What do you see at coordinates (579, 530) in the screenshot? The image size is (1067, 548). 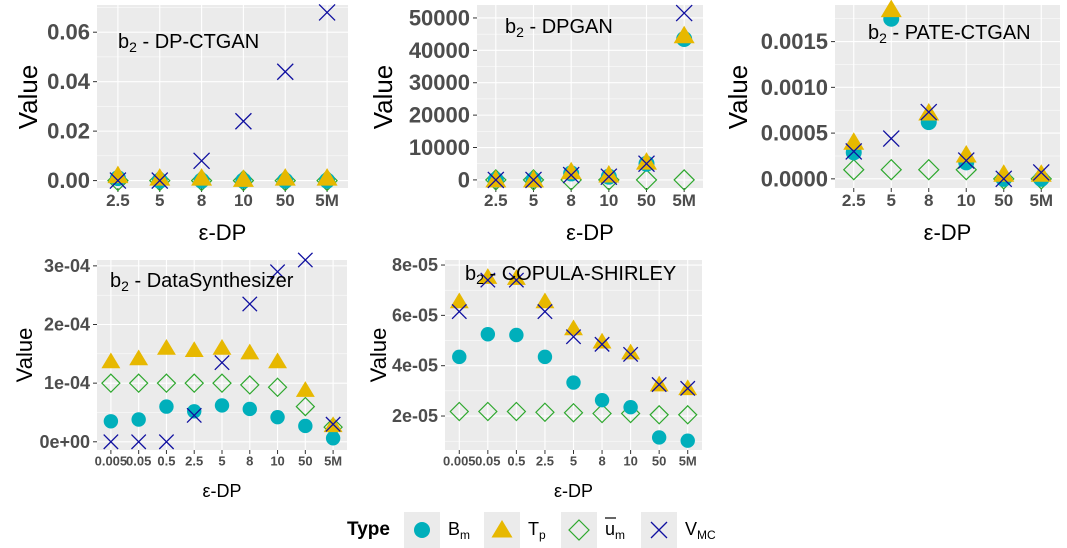 I see `legend-key-background` at bounding box center [579, 530].